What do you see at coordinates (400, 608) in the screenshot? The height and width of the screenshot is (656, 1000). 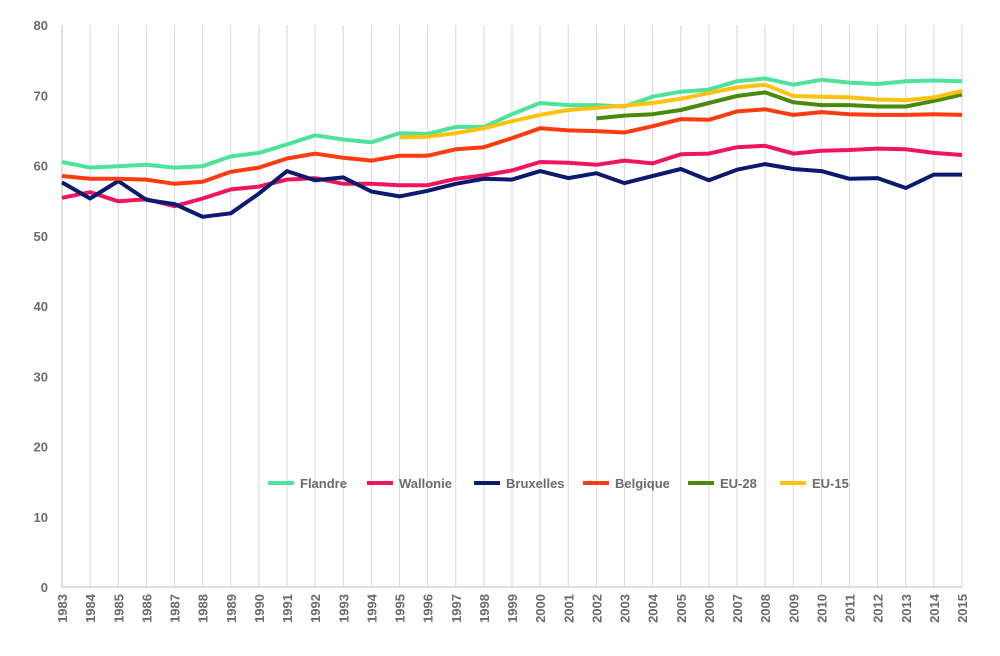 I see `x-tick-label: 1995` at bounding box center [400, 608].